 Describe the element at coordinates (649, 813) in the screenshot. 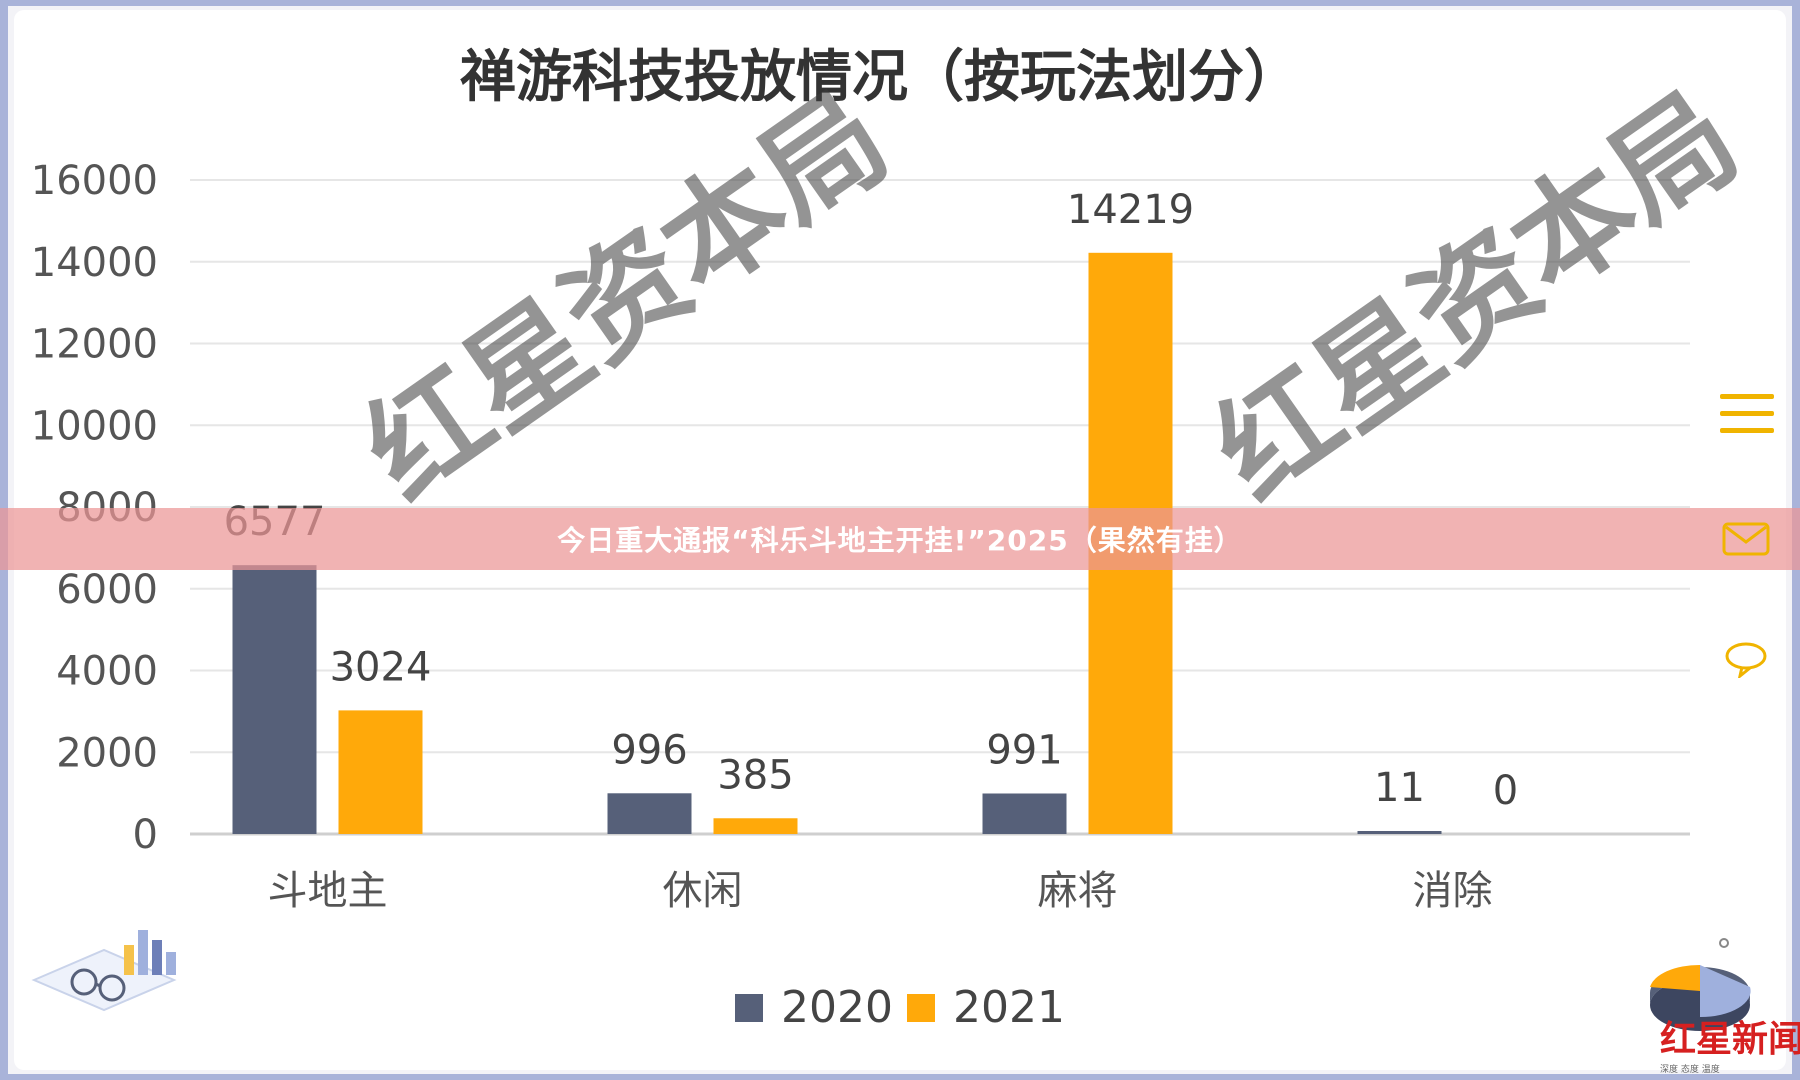

I see `bar-2020-休闲` at that location.